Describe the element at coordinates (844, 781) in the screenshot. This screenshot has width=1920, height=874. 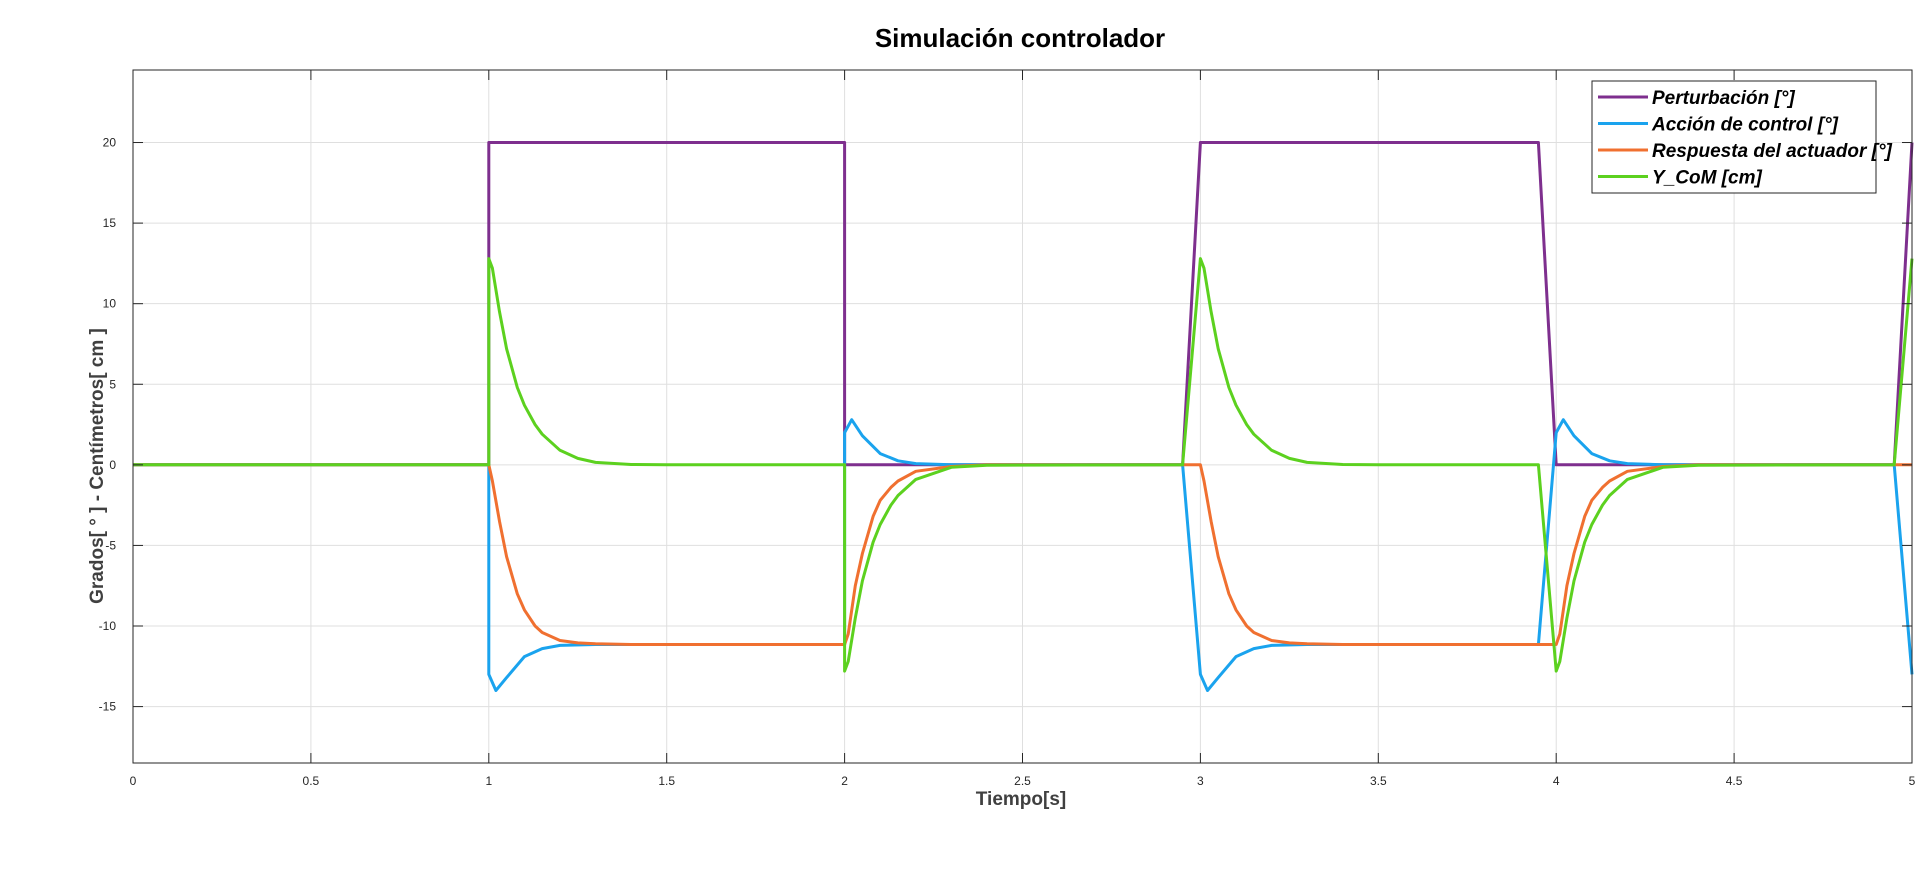
I see `x-tick-label: 2` at that location.